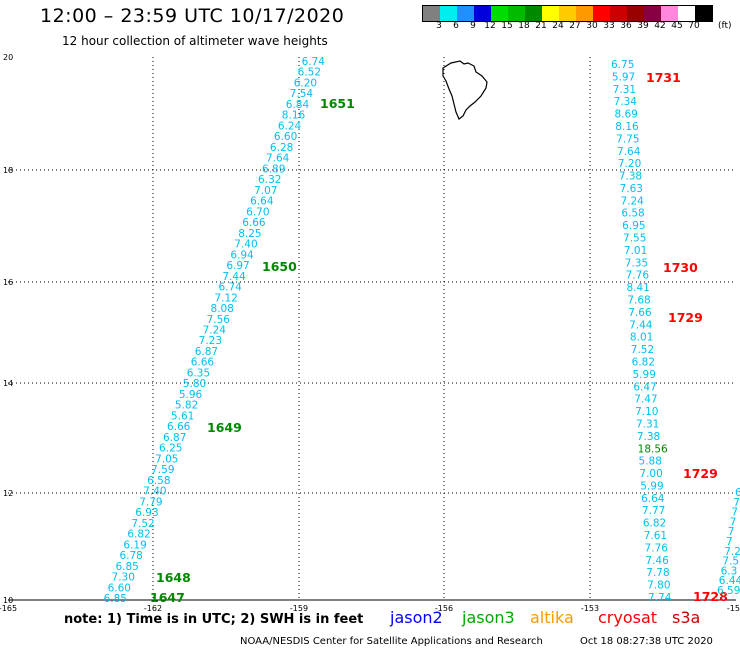 The image size is (740, 650). What do you see at coordinates (8, 170) in the screenshot?
I see `lat-label: 18` at bounding box center [8, 170].